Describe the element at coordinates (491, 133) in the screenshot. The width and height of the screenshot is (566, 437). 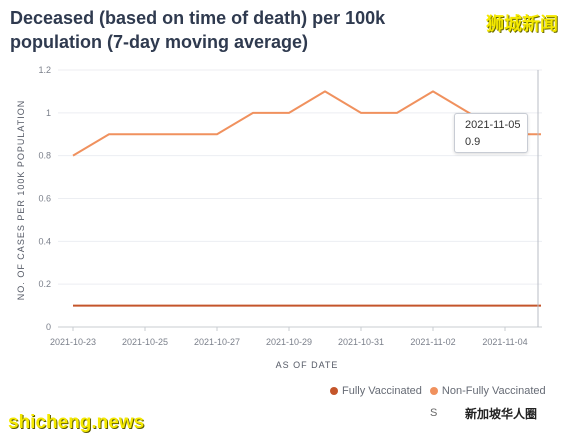
I see `hover-tooltip: 2021-11-05 0.9` at that location.